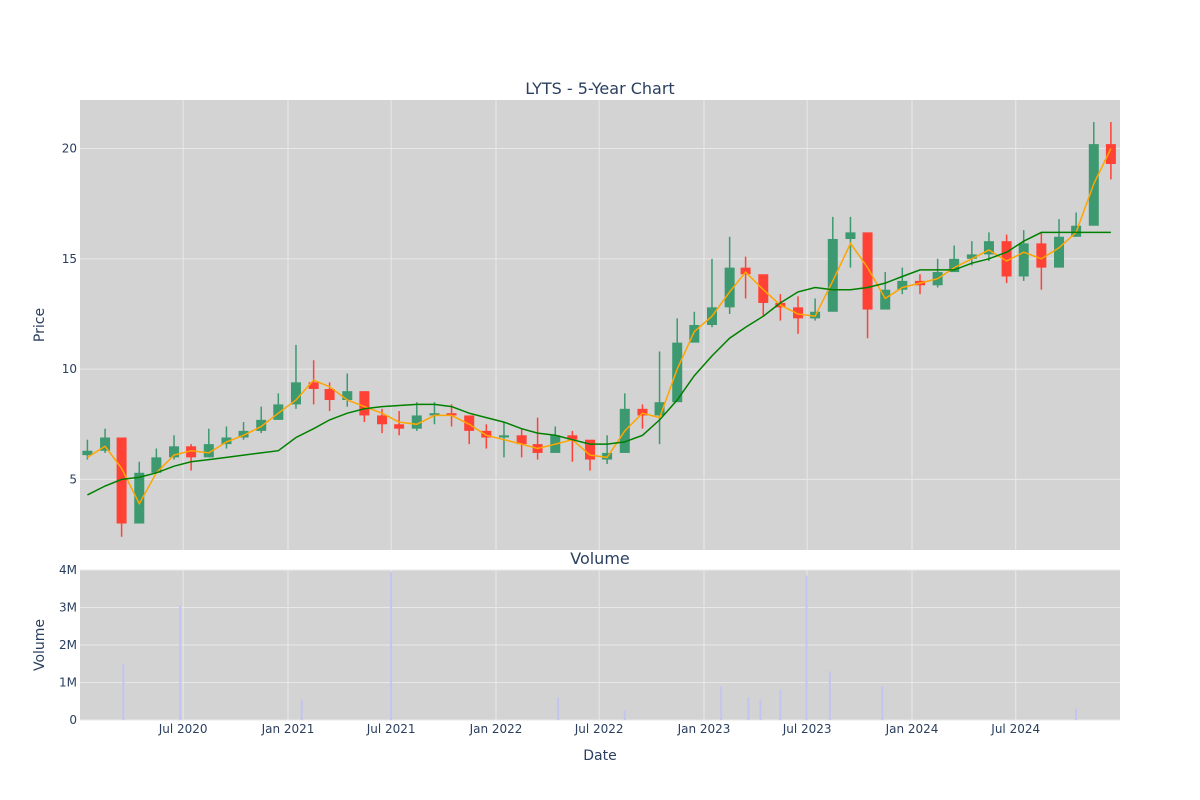  What do you see at coordinates (599, 756) in the screenshot?
I see `x-axis-title: Date` at bounding box center [599, 756].